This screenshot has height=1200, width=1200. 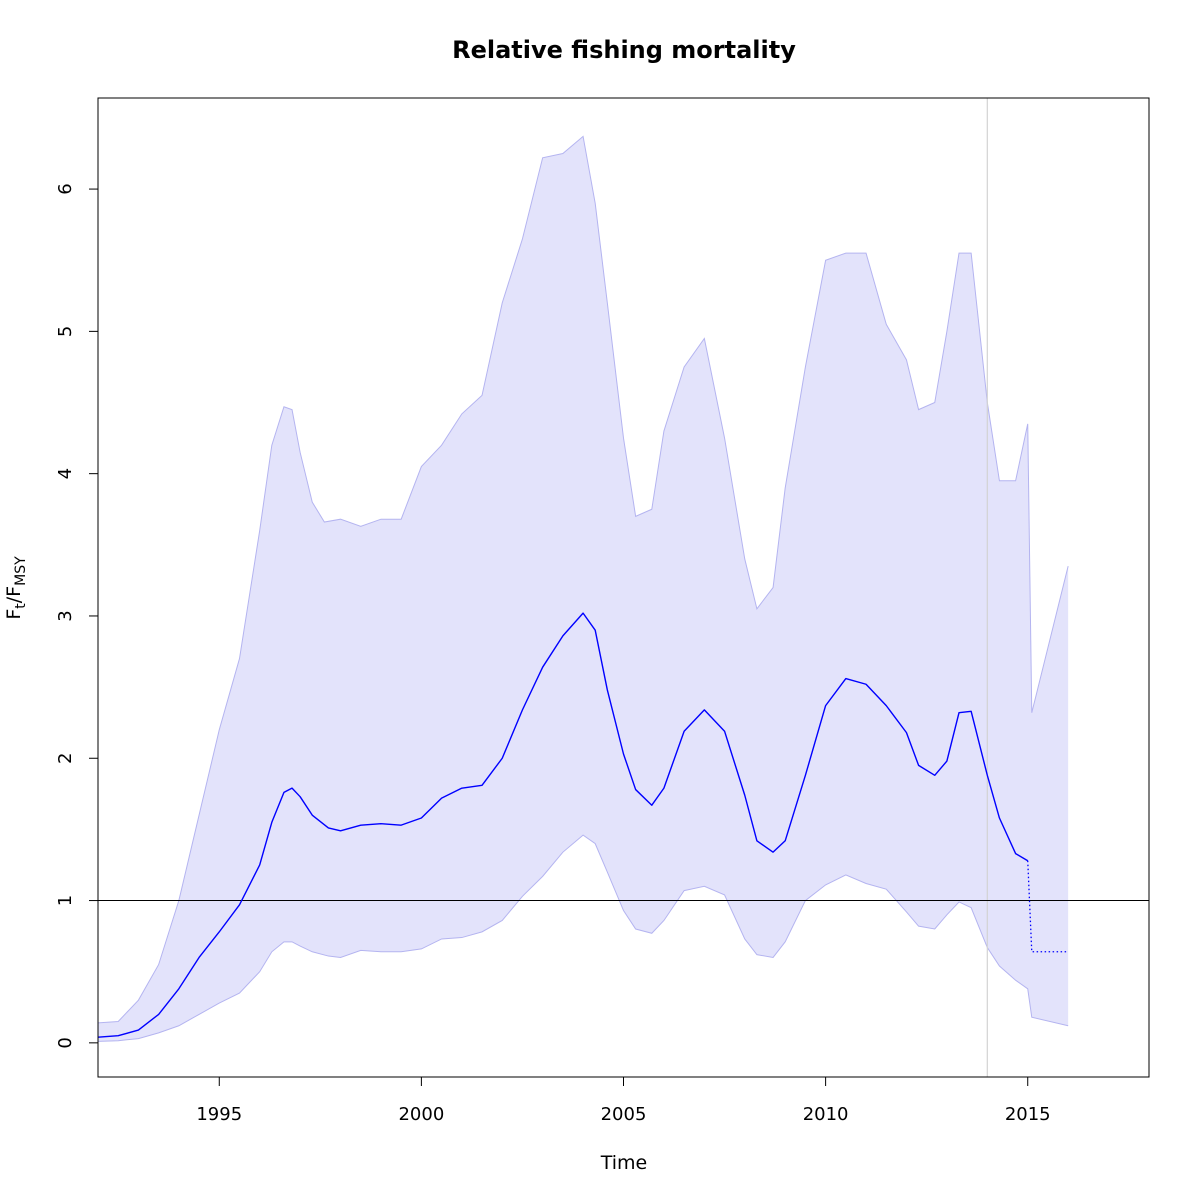 I want to click on y-axis-label-sub-t: t, so click(x=21, y=606).